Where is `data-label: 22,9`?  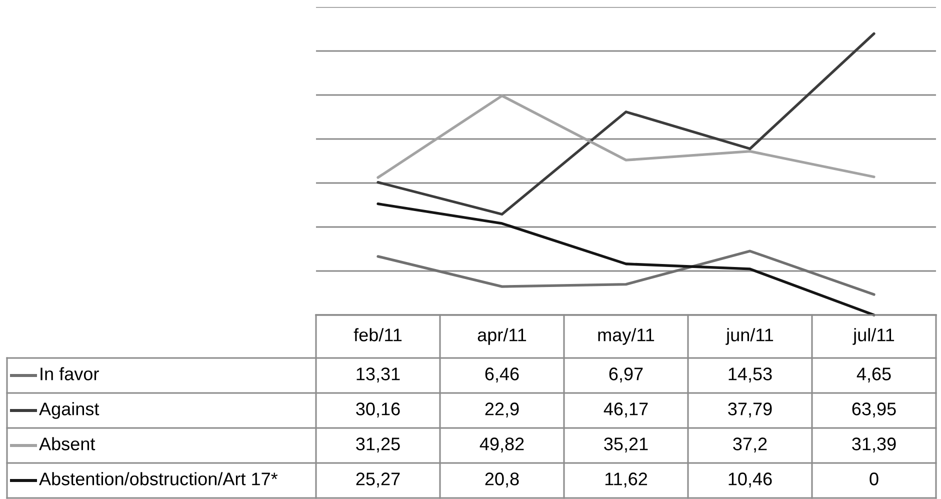 data-label: 22,9 is located at coordinates (502, 410).